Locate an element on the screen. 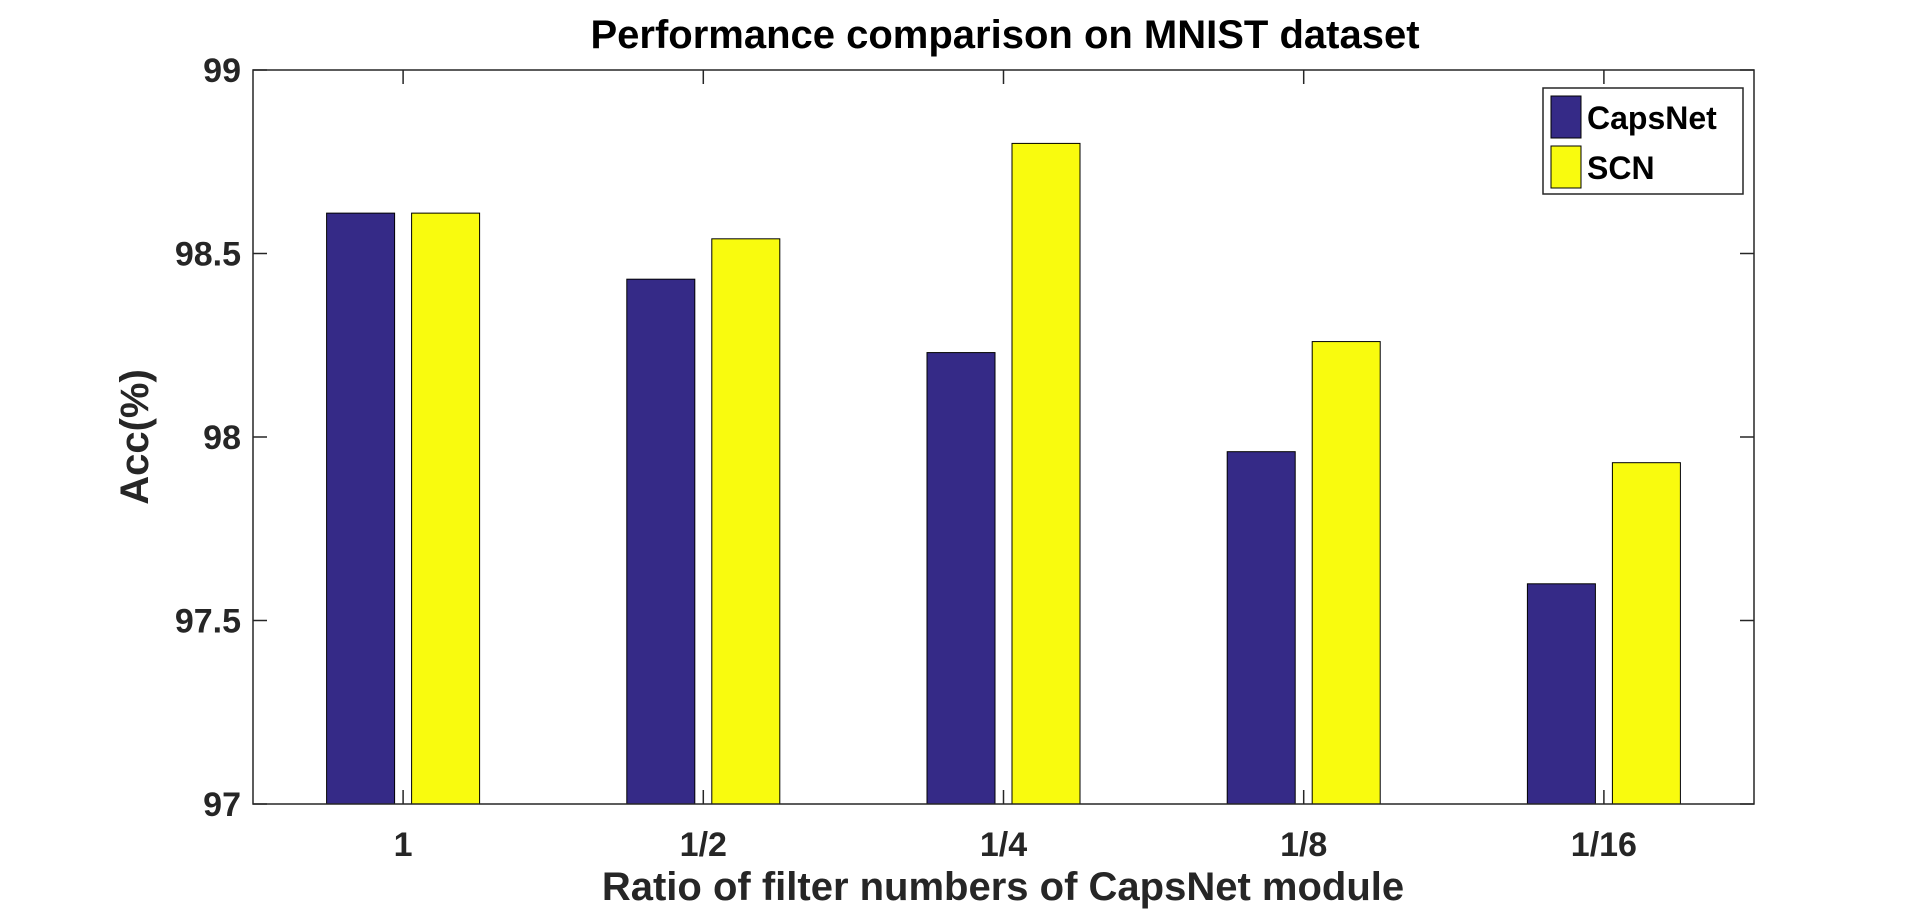 This screenshot has height=918, width=1920. y-axis-label: Acc(%) is located at coordinates (135, 437).